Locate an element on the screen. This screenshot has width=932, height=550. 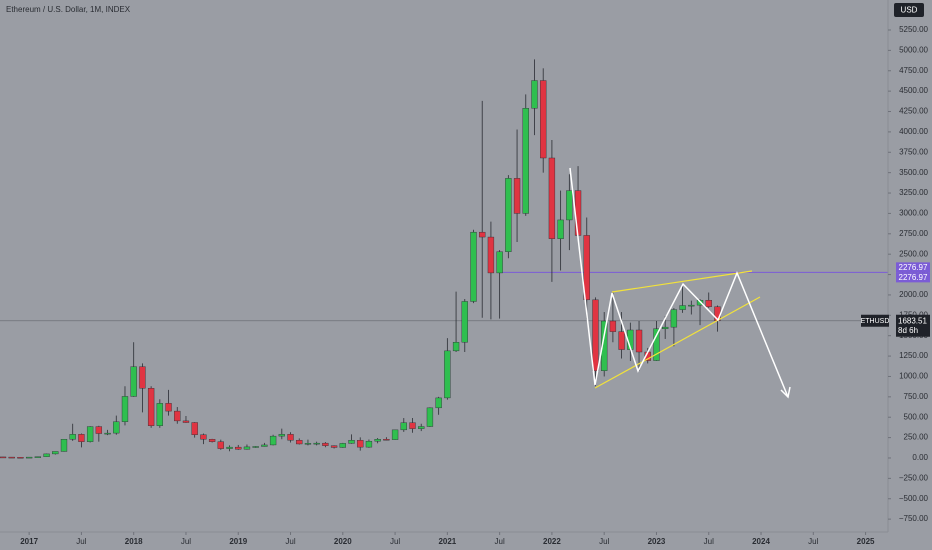
x-tick-label: 2017 is located at coordinates (29, 541).